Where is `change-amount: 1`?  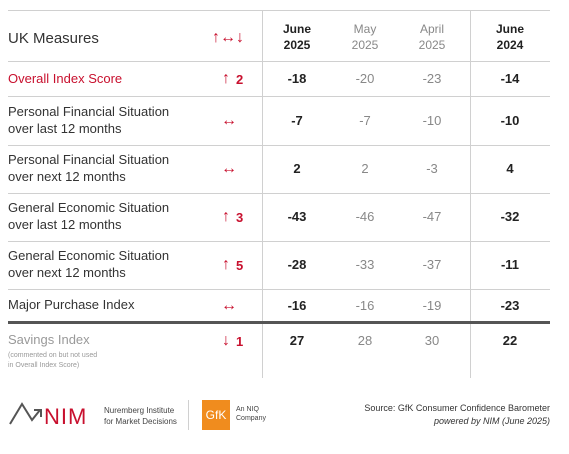
change-amount: 1 is located at coordinates (240, 341).